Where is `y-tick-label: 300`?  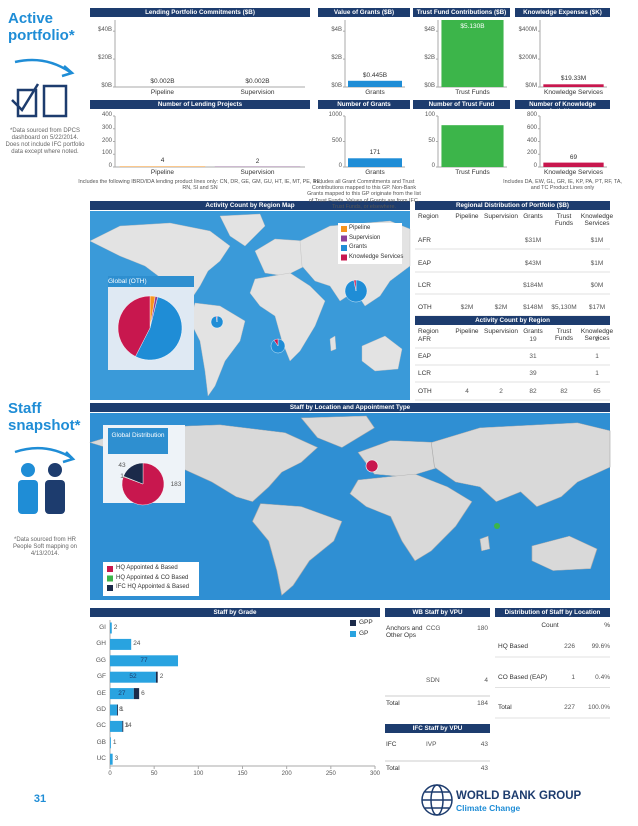
y-tick-label: 300 is located at coordinates (106, 127).